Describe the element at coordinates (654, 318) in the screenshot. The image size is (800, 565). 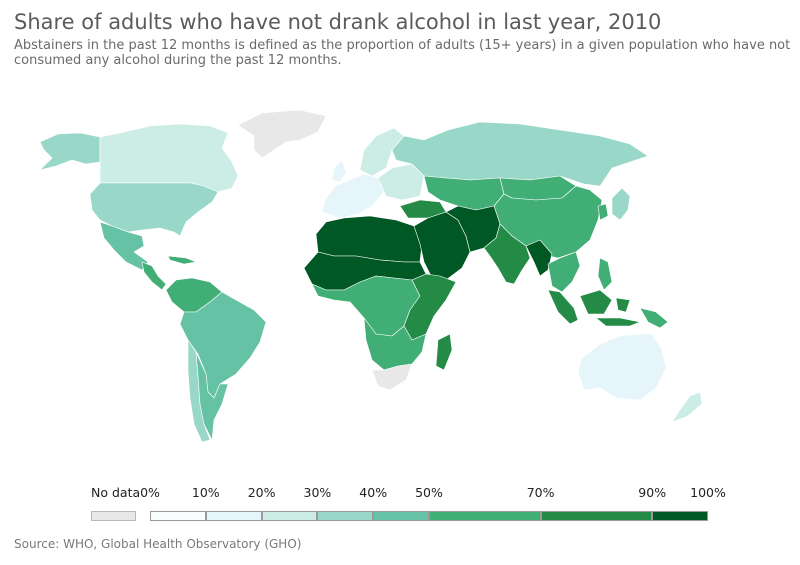
I see `region-png` at that location.